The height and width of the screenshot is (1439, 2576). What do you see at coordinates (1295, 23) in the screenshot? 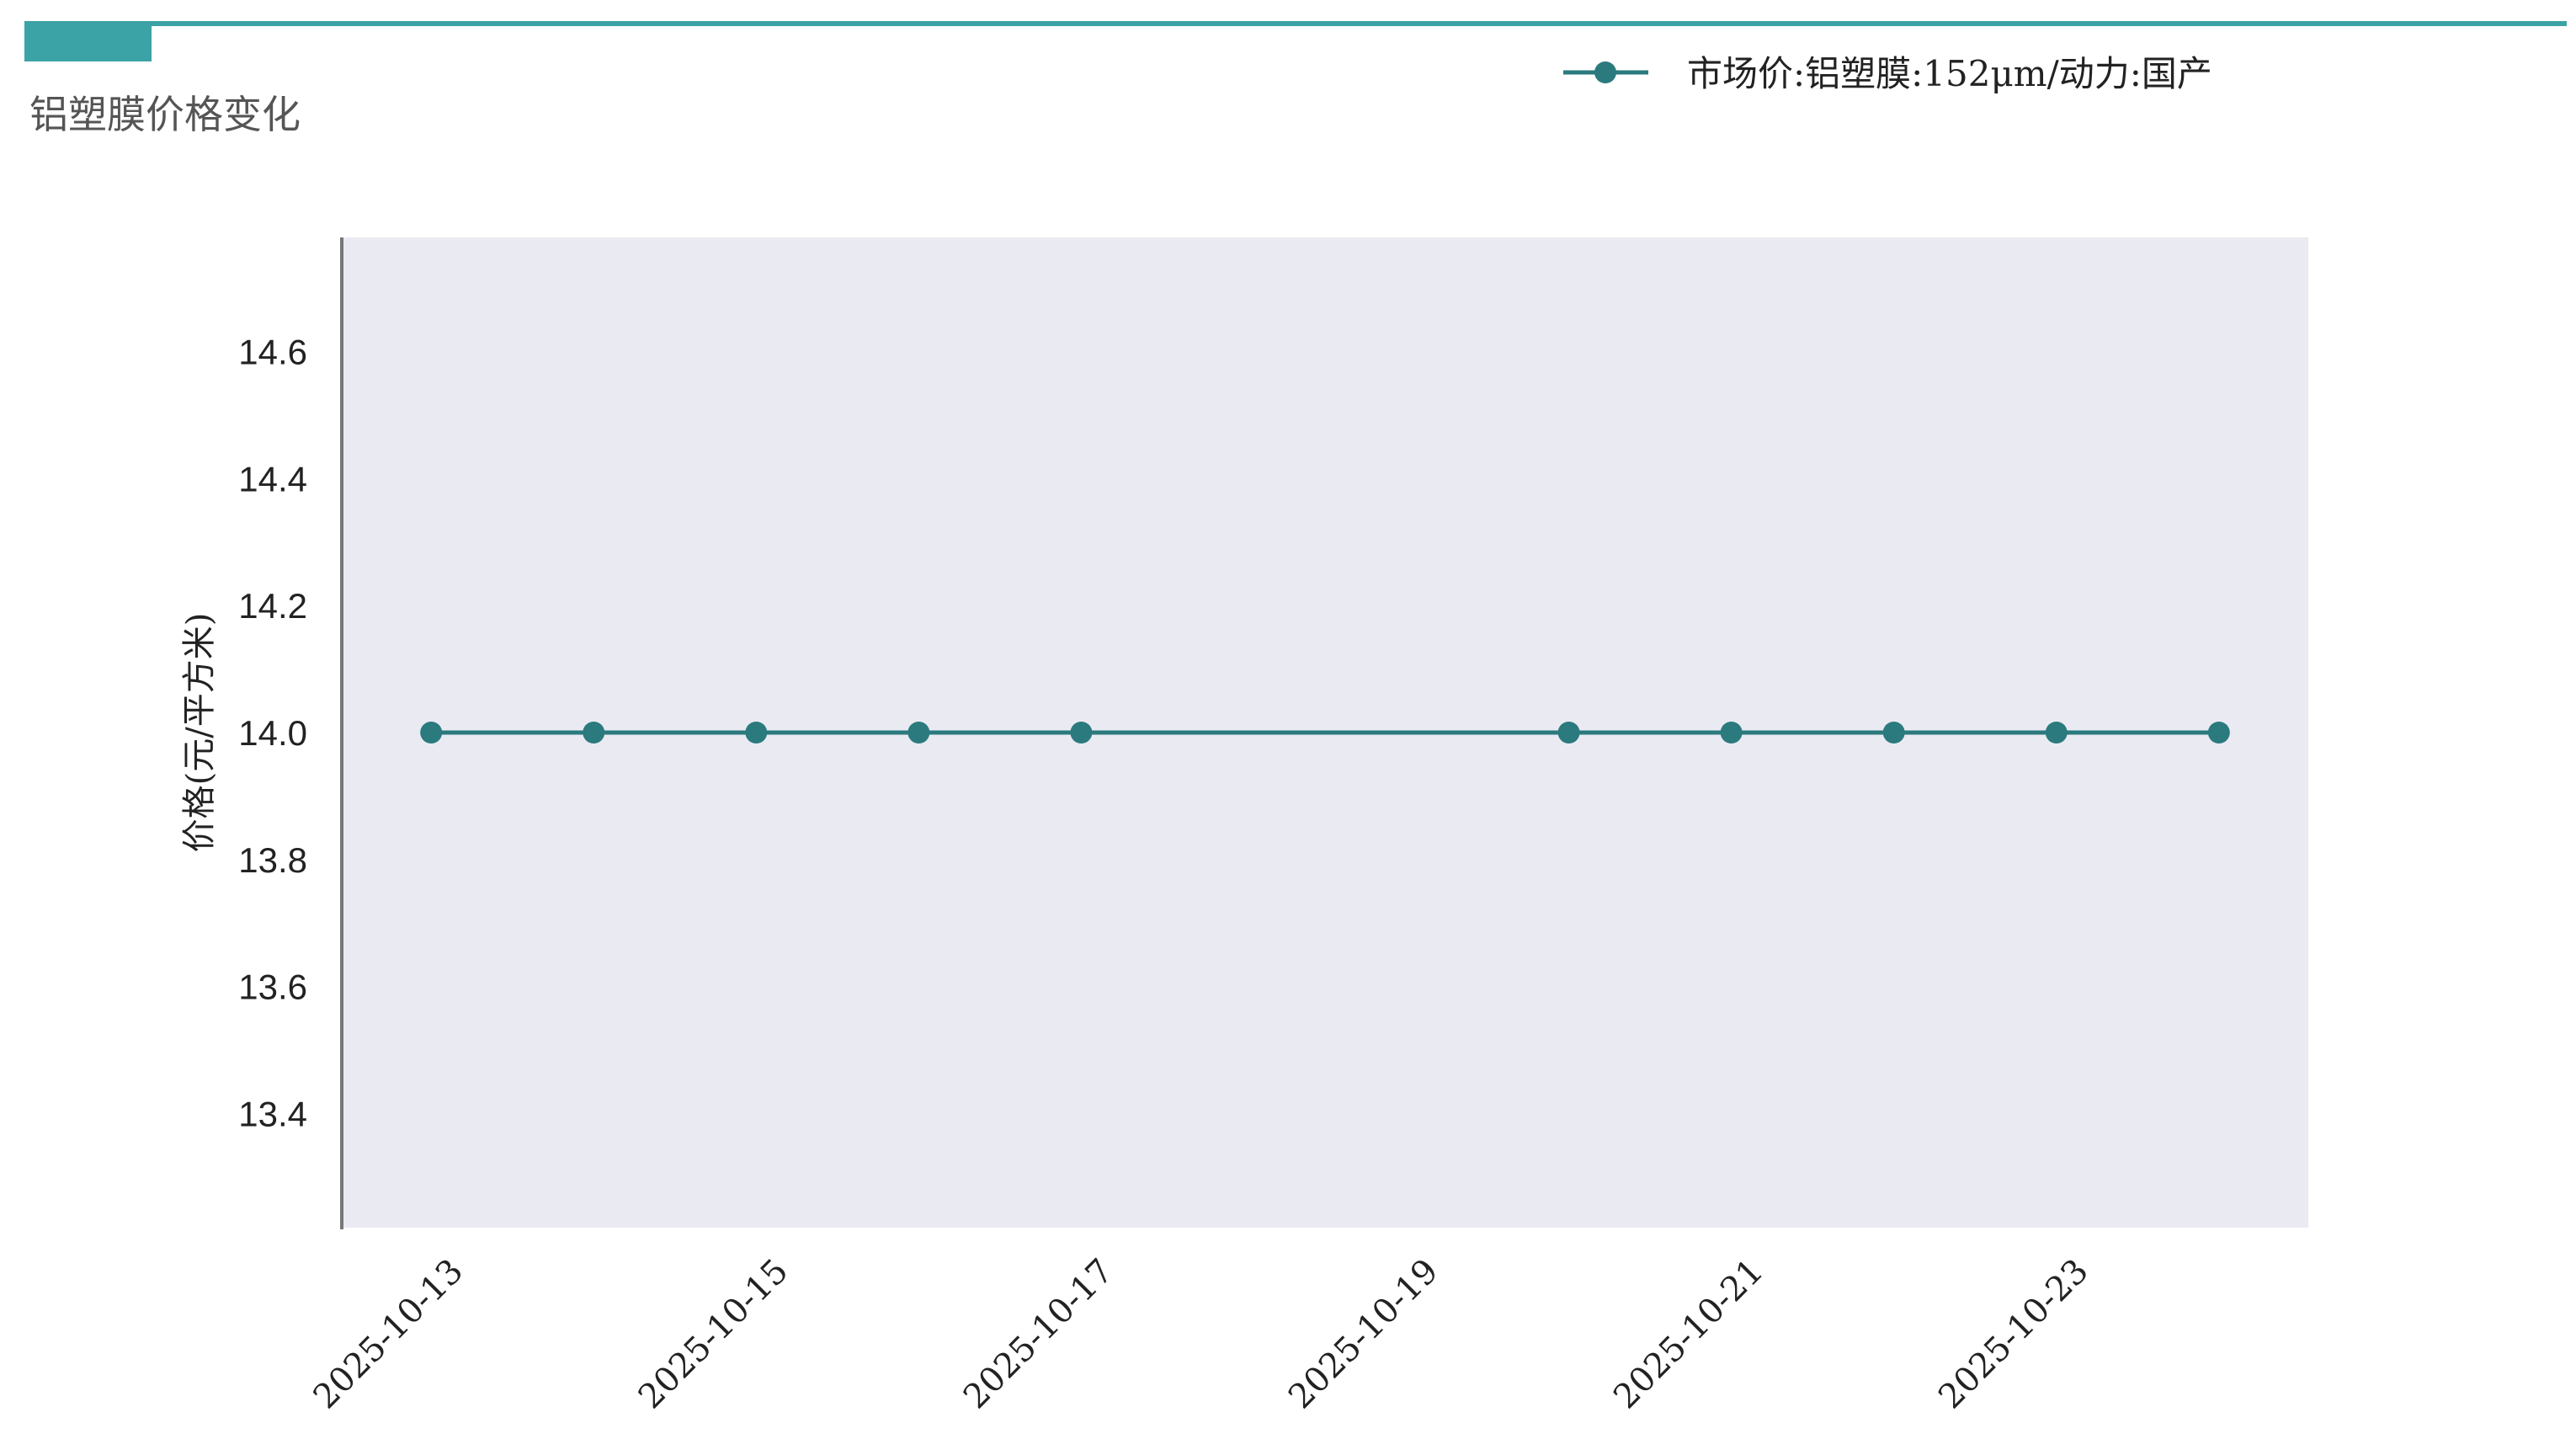
I see `header-rule` at bounding box center [1295, 23].